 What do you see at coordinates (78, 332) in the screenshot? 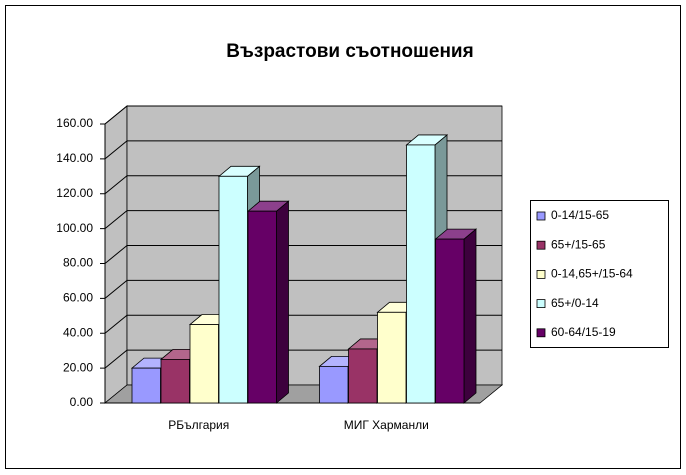
I see `y-tick-label: 40.00` at bounding box center [78, 332].